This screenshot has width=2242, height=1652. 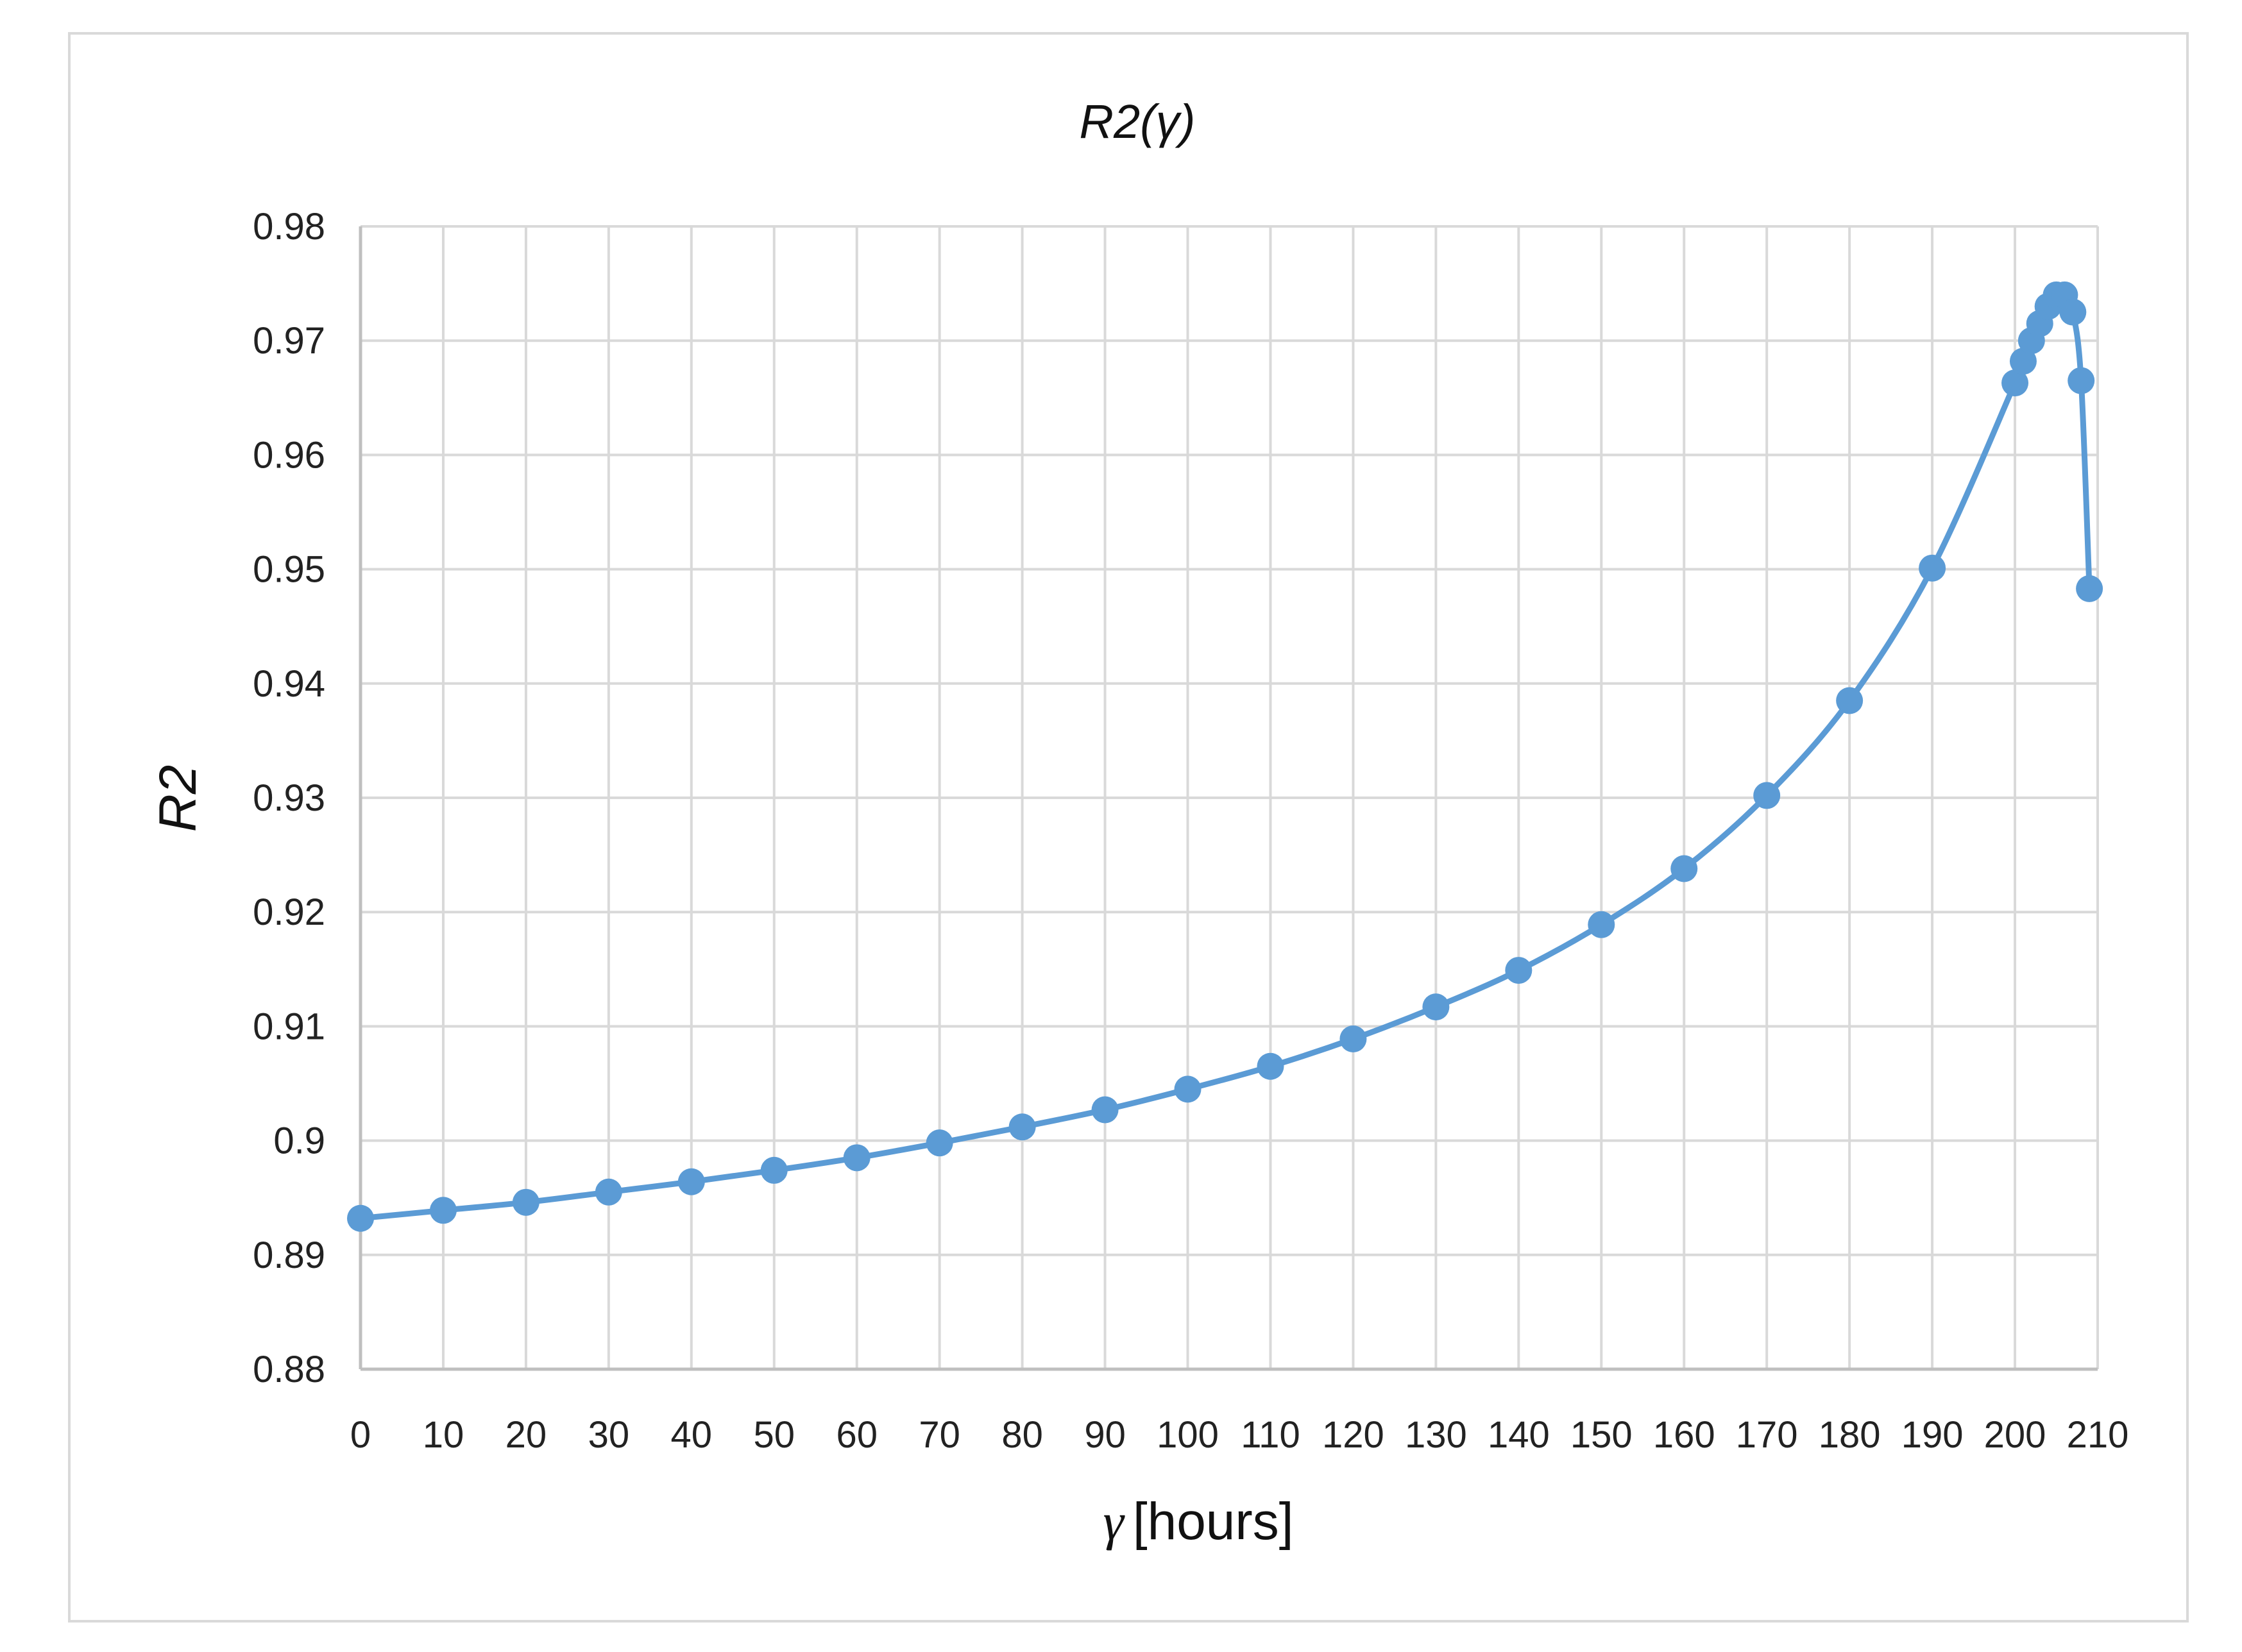 I want to click on x-tick-label: 180, so click(x=1850, y=1435).